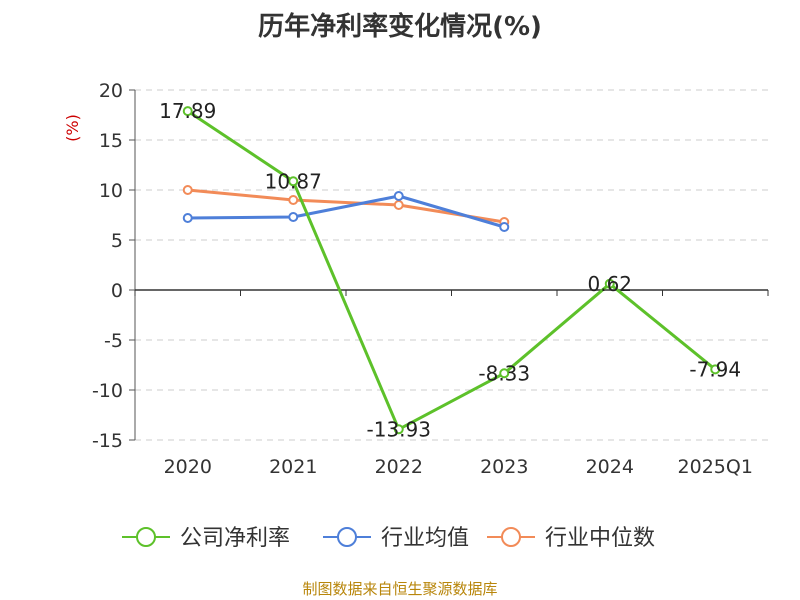 This screenshot has width=800, height=600. I want to click on y-axis-label: (%), so click(72, 128).